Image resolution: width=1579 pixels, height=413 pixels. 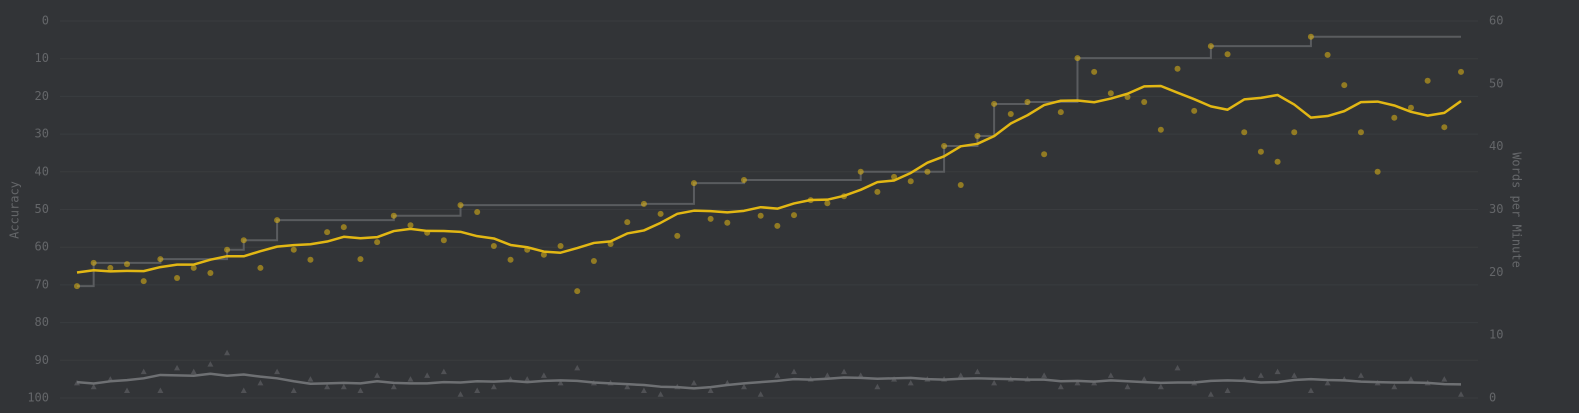 What do you see at coordinates (1496, 146) in the screenshot?
I see `y2-tick-label: 40` at bounding box center [1496, 146].